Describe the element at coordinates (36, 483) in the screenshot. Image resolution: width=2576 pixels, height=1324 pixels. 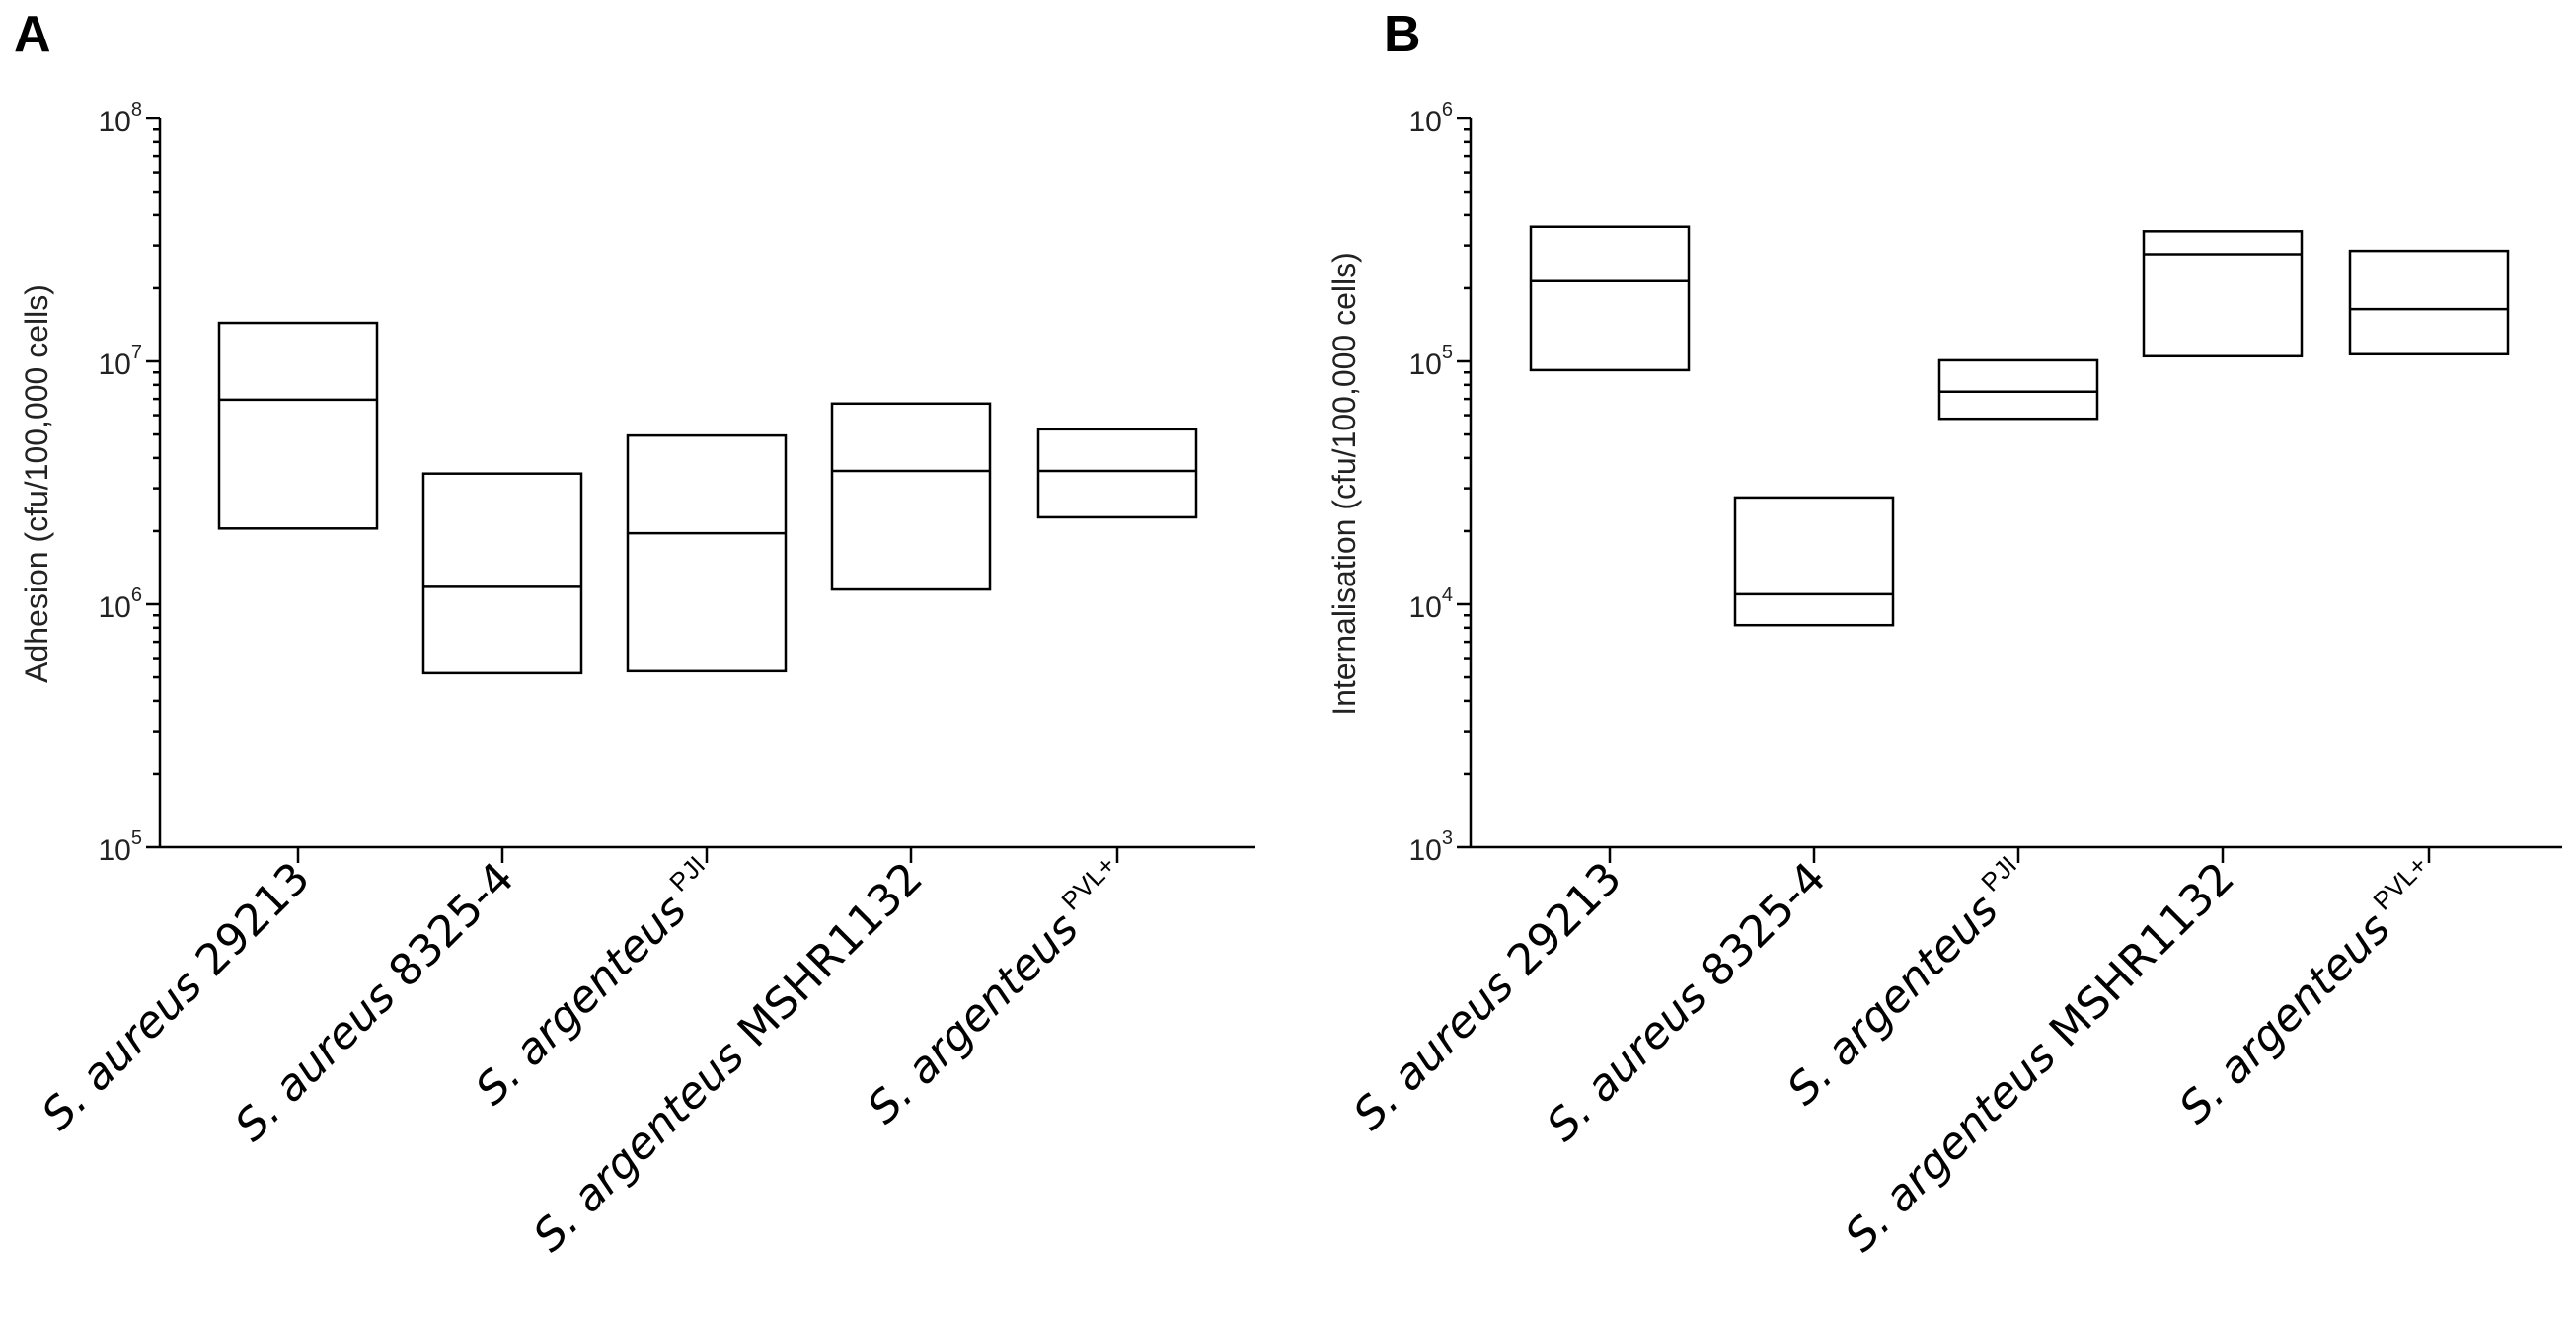
I see `panel-a-y-axis-title: Adhesion (cfu/100,000 cells)` at that location.